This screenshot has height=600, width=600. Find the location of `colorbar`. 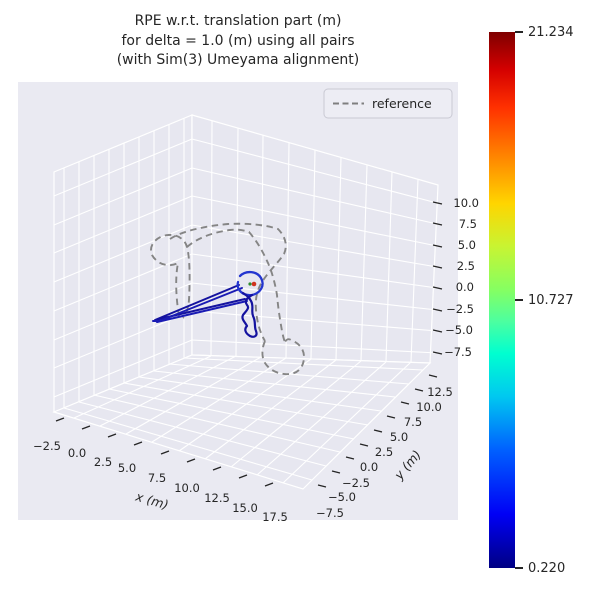

colorbar is located at coordinates (502, 300).